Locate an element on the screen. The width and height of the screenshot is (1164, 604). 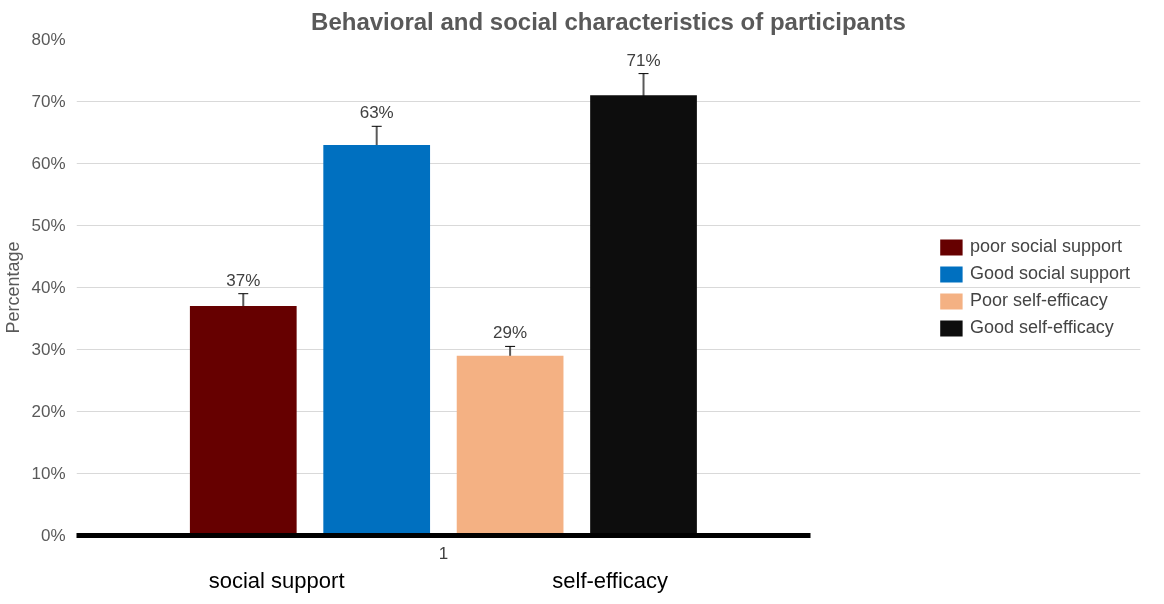
text: social support is located at coordinates (276, 580).